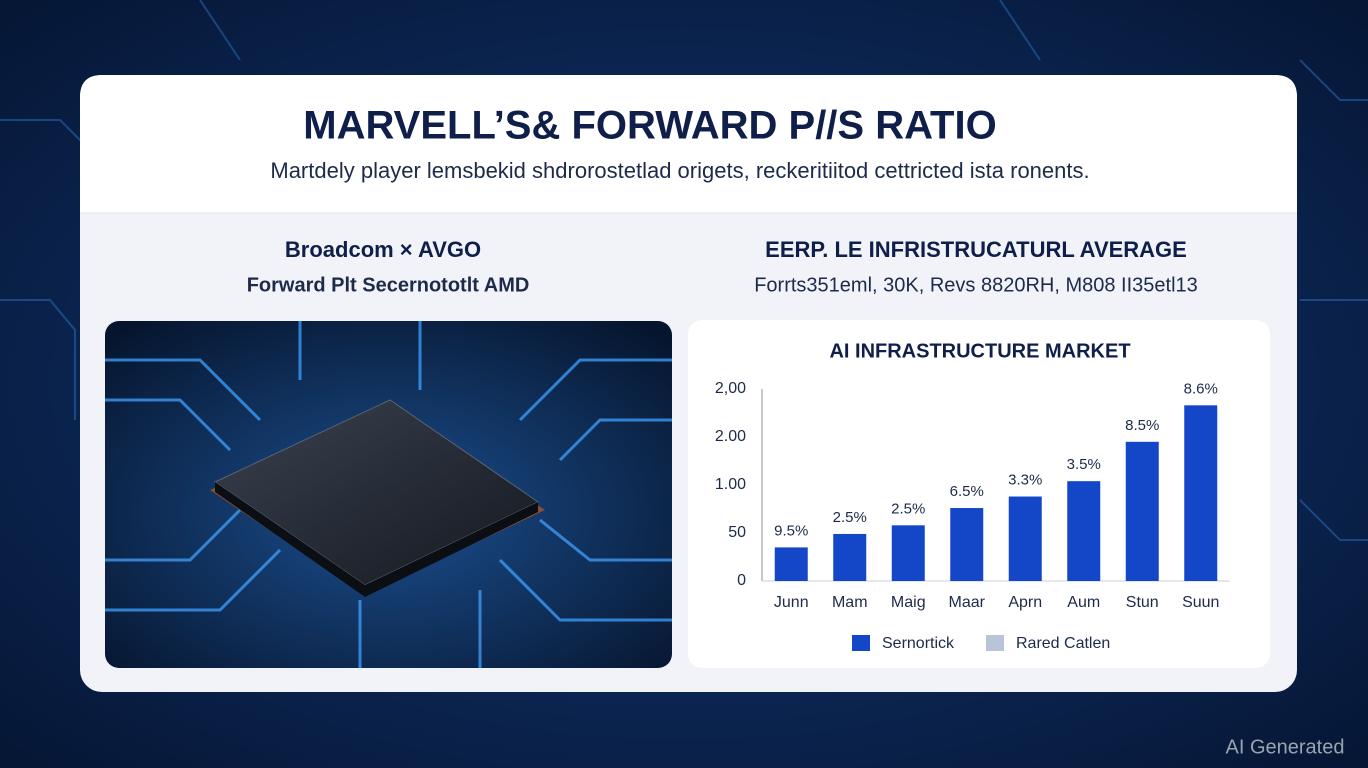  I want to click on watermark: AI Generated, so click(1285, 747).